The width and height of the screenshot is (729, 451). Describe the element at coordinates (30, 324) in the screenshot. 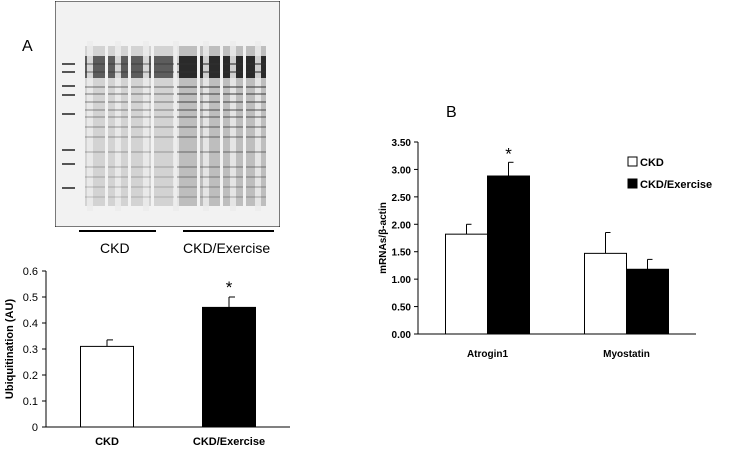

I see `y-tick-label: 0.4` at that location.